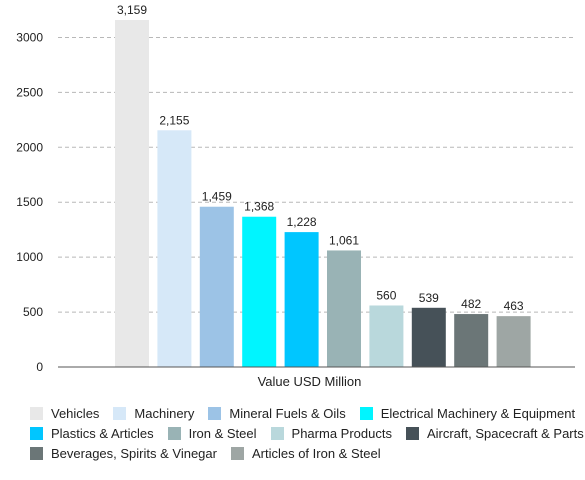 This screenshot has width=585, height=480. What do you see at coordinates (478, 413) in the screenshot?
I see `legend-label: Electrical Machinery & Equipment` at bounding box center [478, 413].